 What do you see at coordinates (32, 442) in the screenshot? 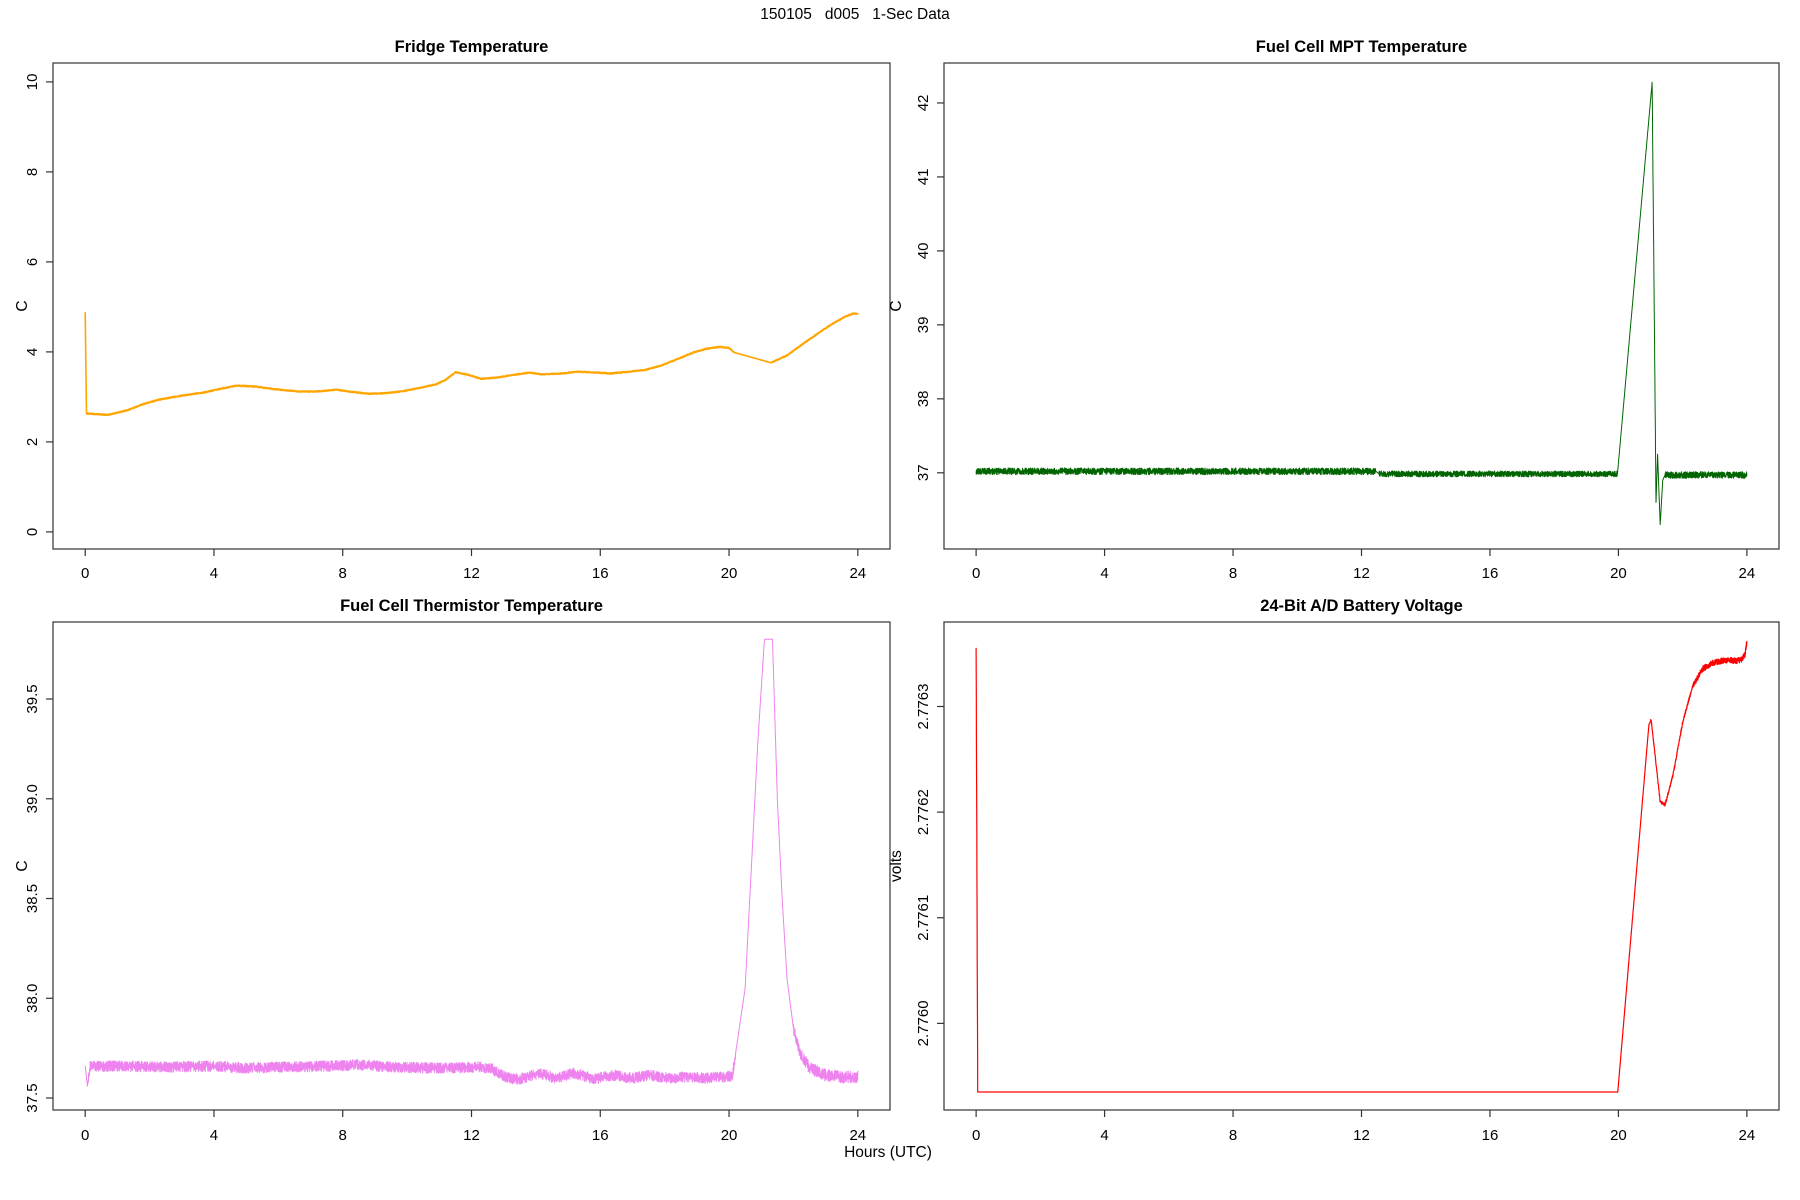
I see `y-tick-label: 2` at bounding box center [32, 442].